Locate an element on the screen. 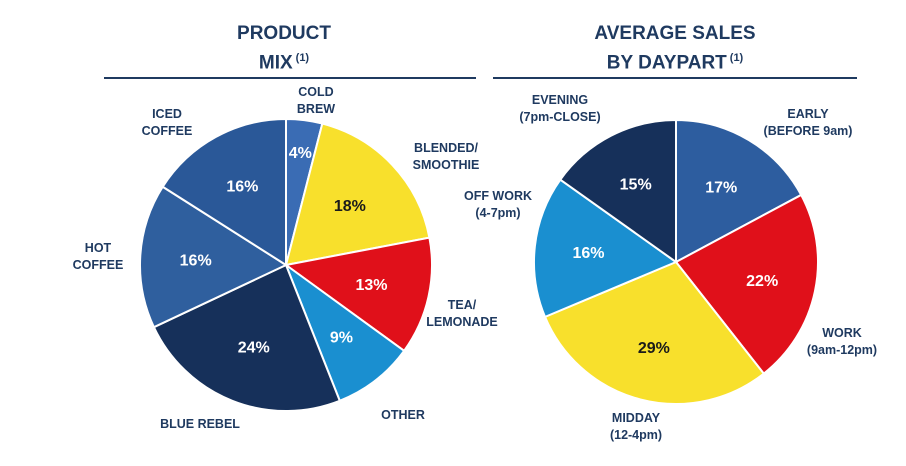  pie1-label-4: BLUE REBEL is located at coordinates (200, 424).